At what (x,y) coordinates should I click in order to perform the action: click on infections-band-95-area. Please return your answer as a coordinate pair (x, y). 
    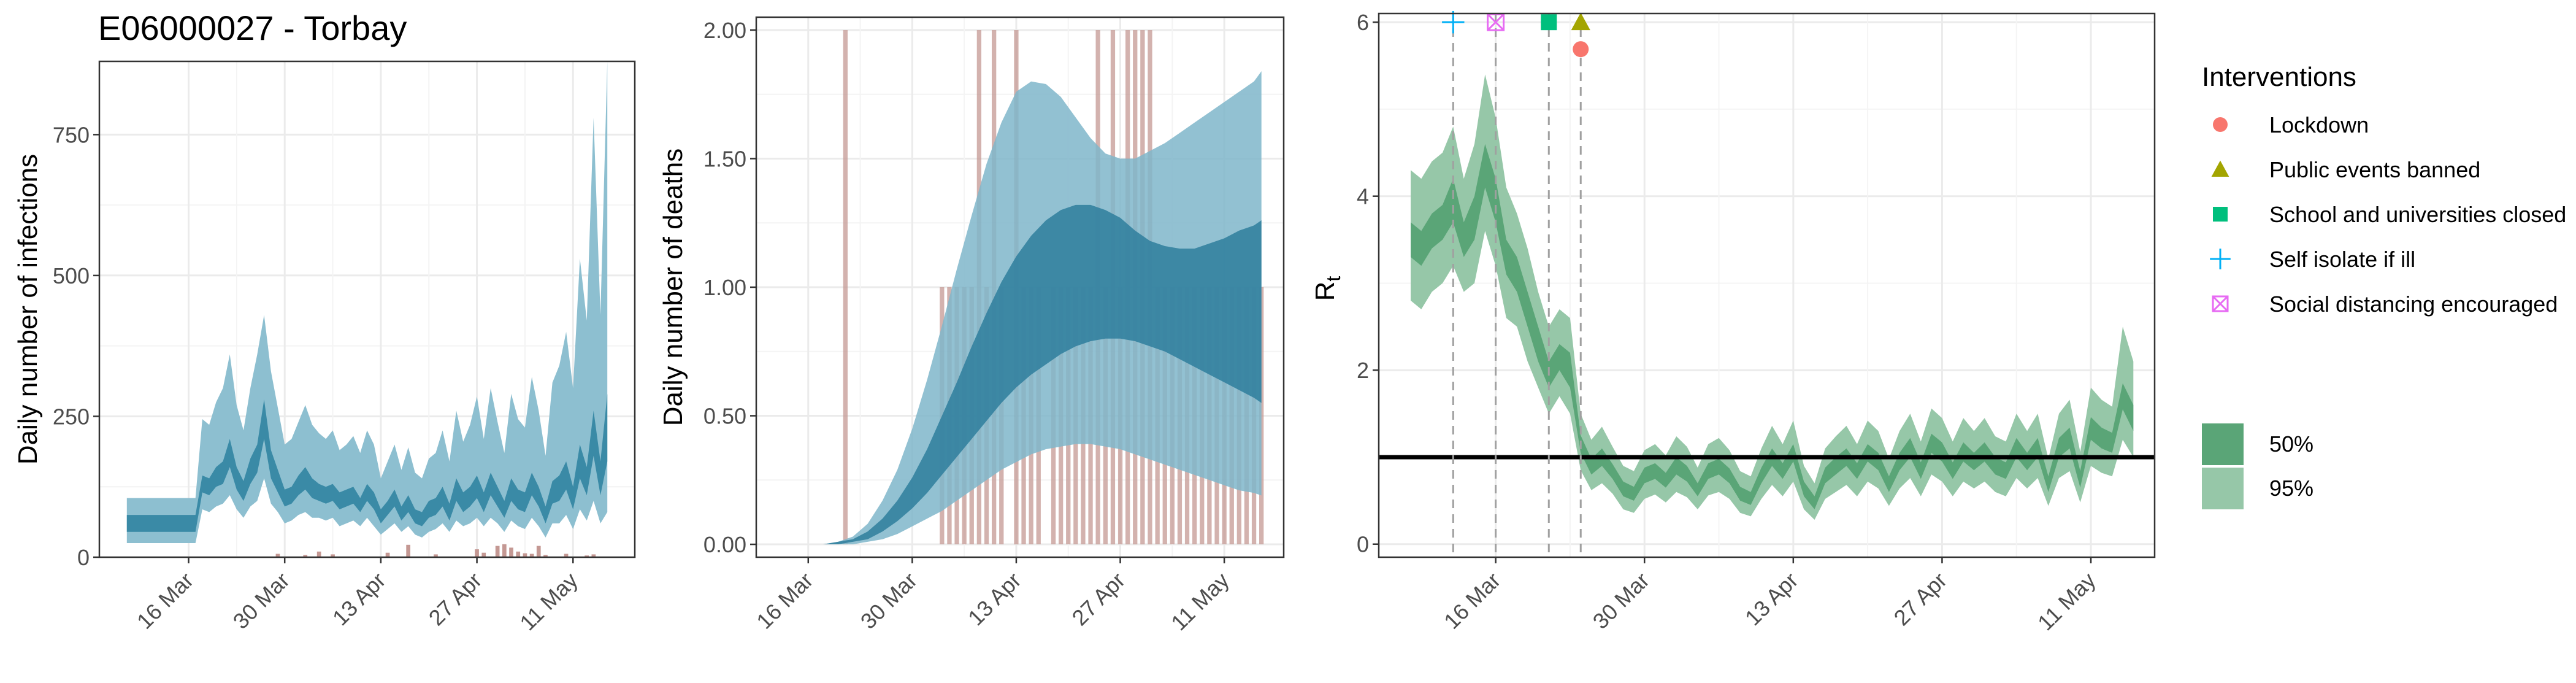
    Looking at the image, I should click on (367, 302).